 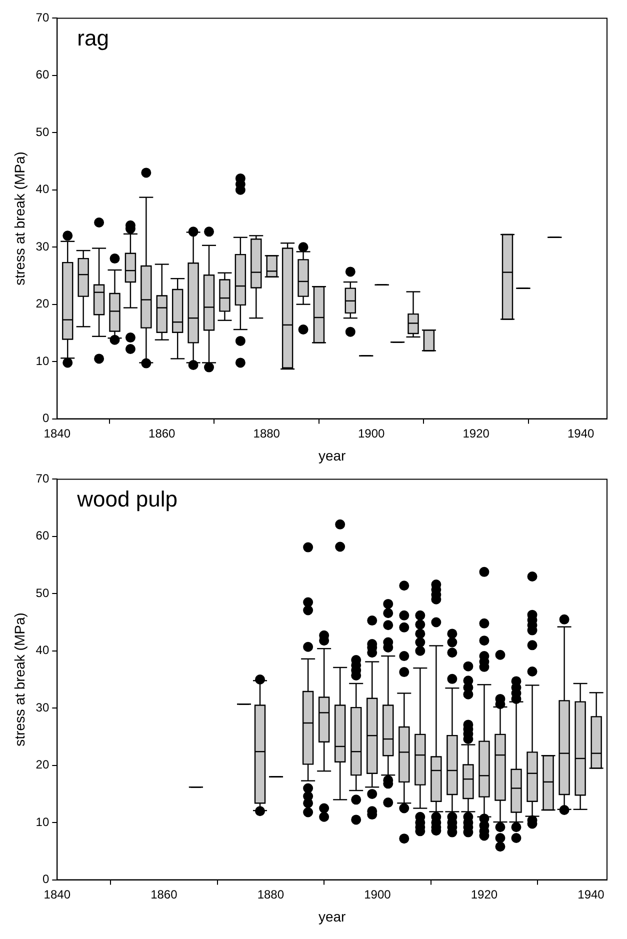 What do you see at coordinates (93, 37) in the screenshot?
I see `chart-title: rag` at bounding box center [93, 37].